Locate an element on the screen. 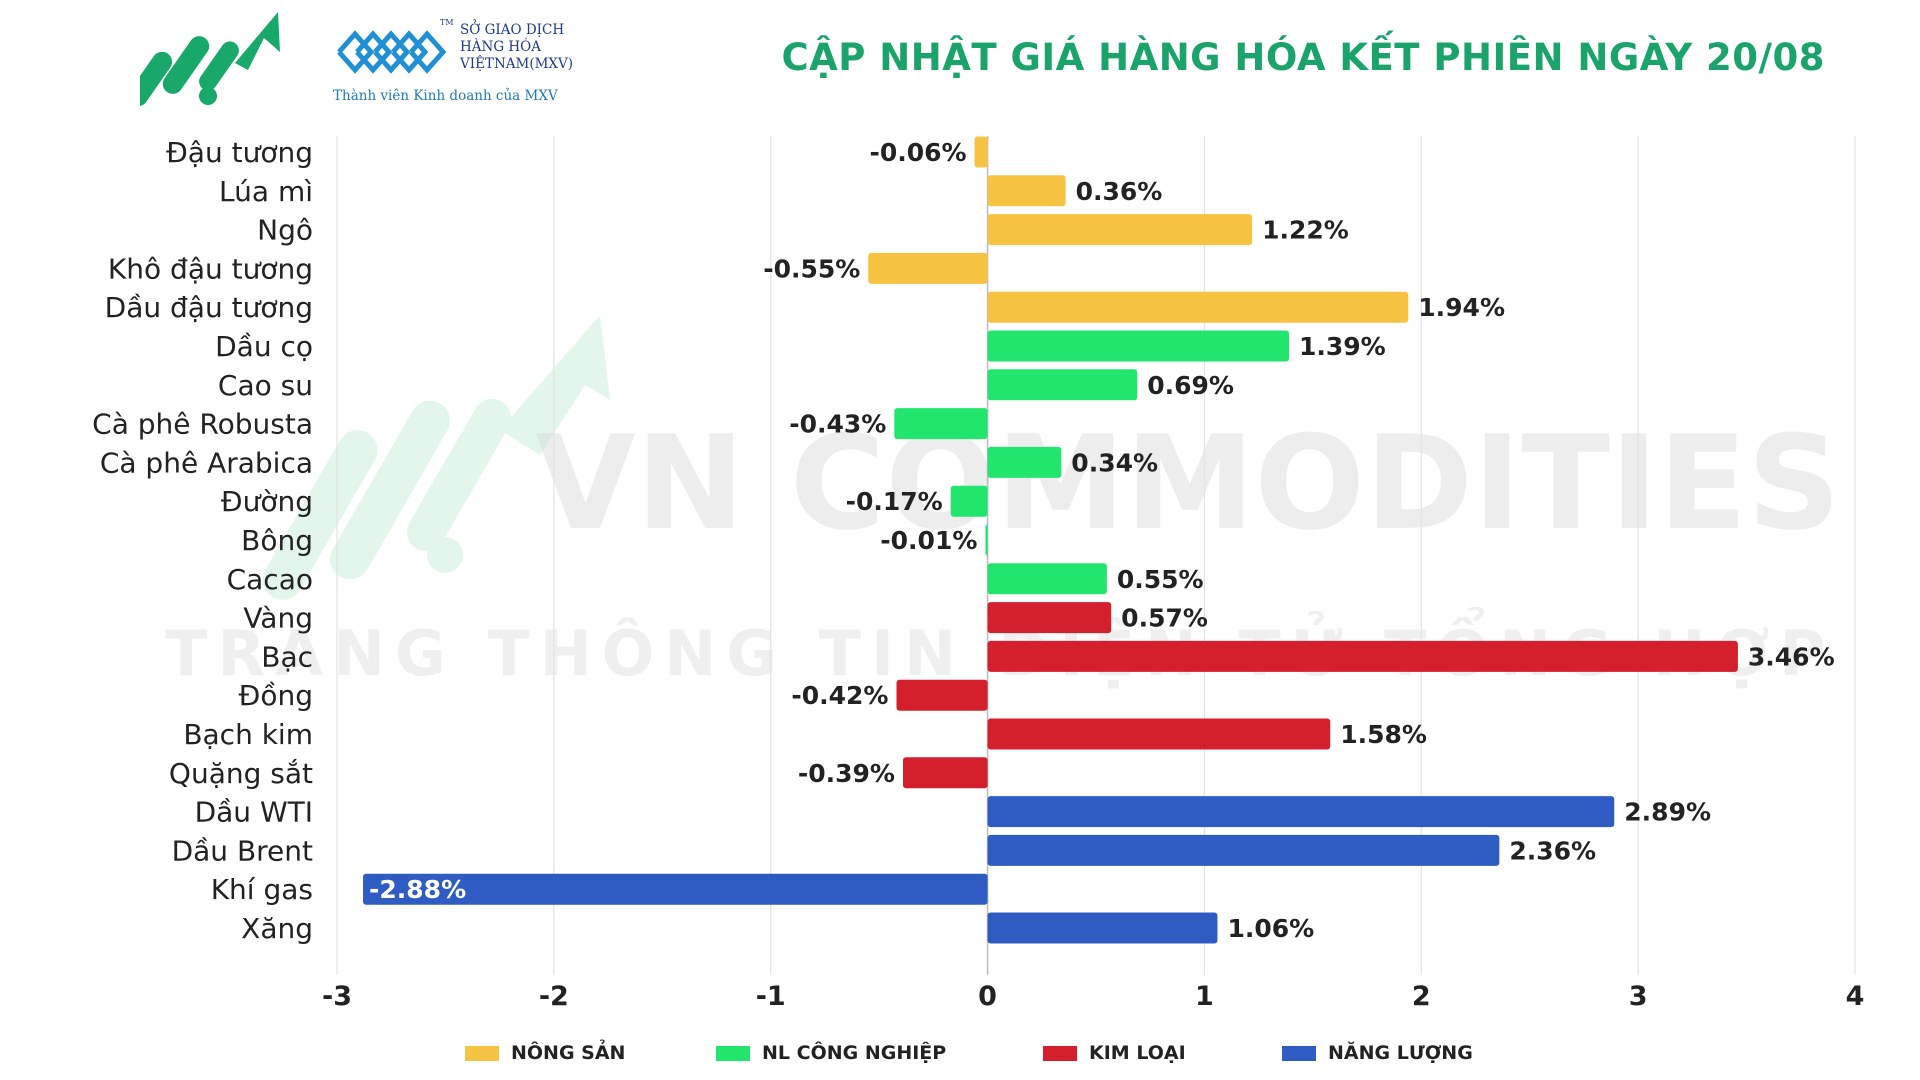  value-label: 0.69% is located at coordinates (1190, 385).